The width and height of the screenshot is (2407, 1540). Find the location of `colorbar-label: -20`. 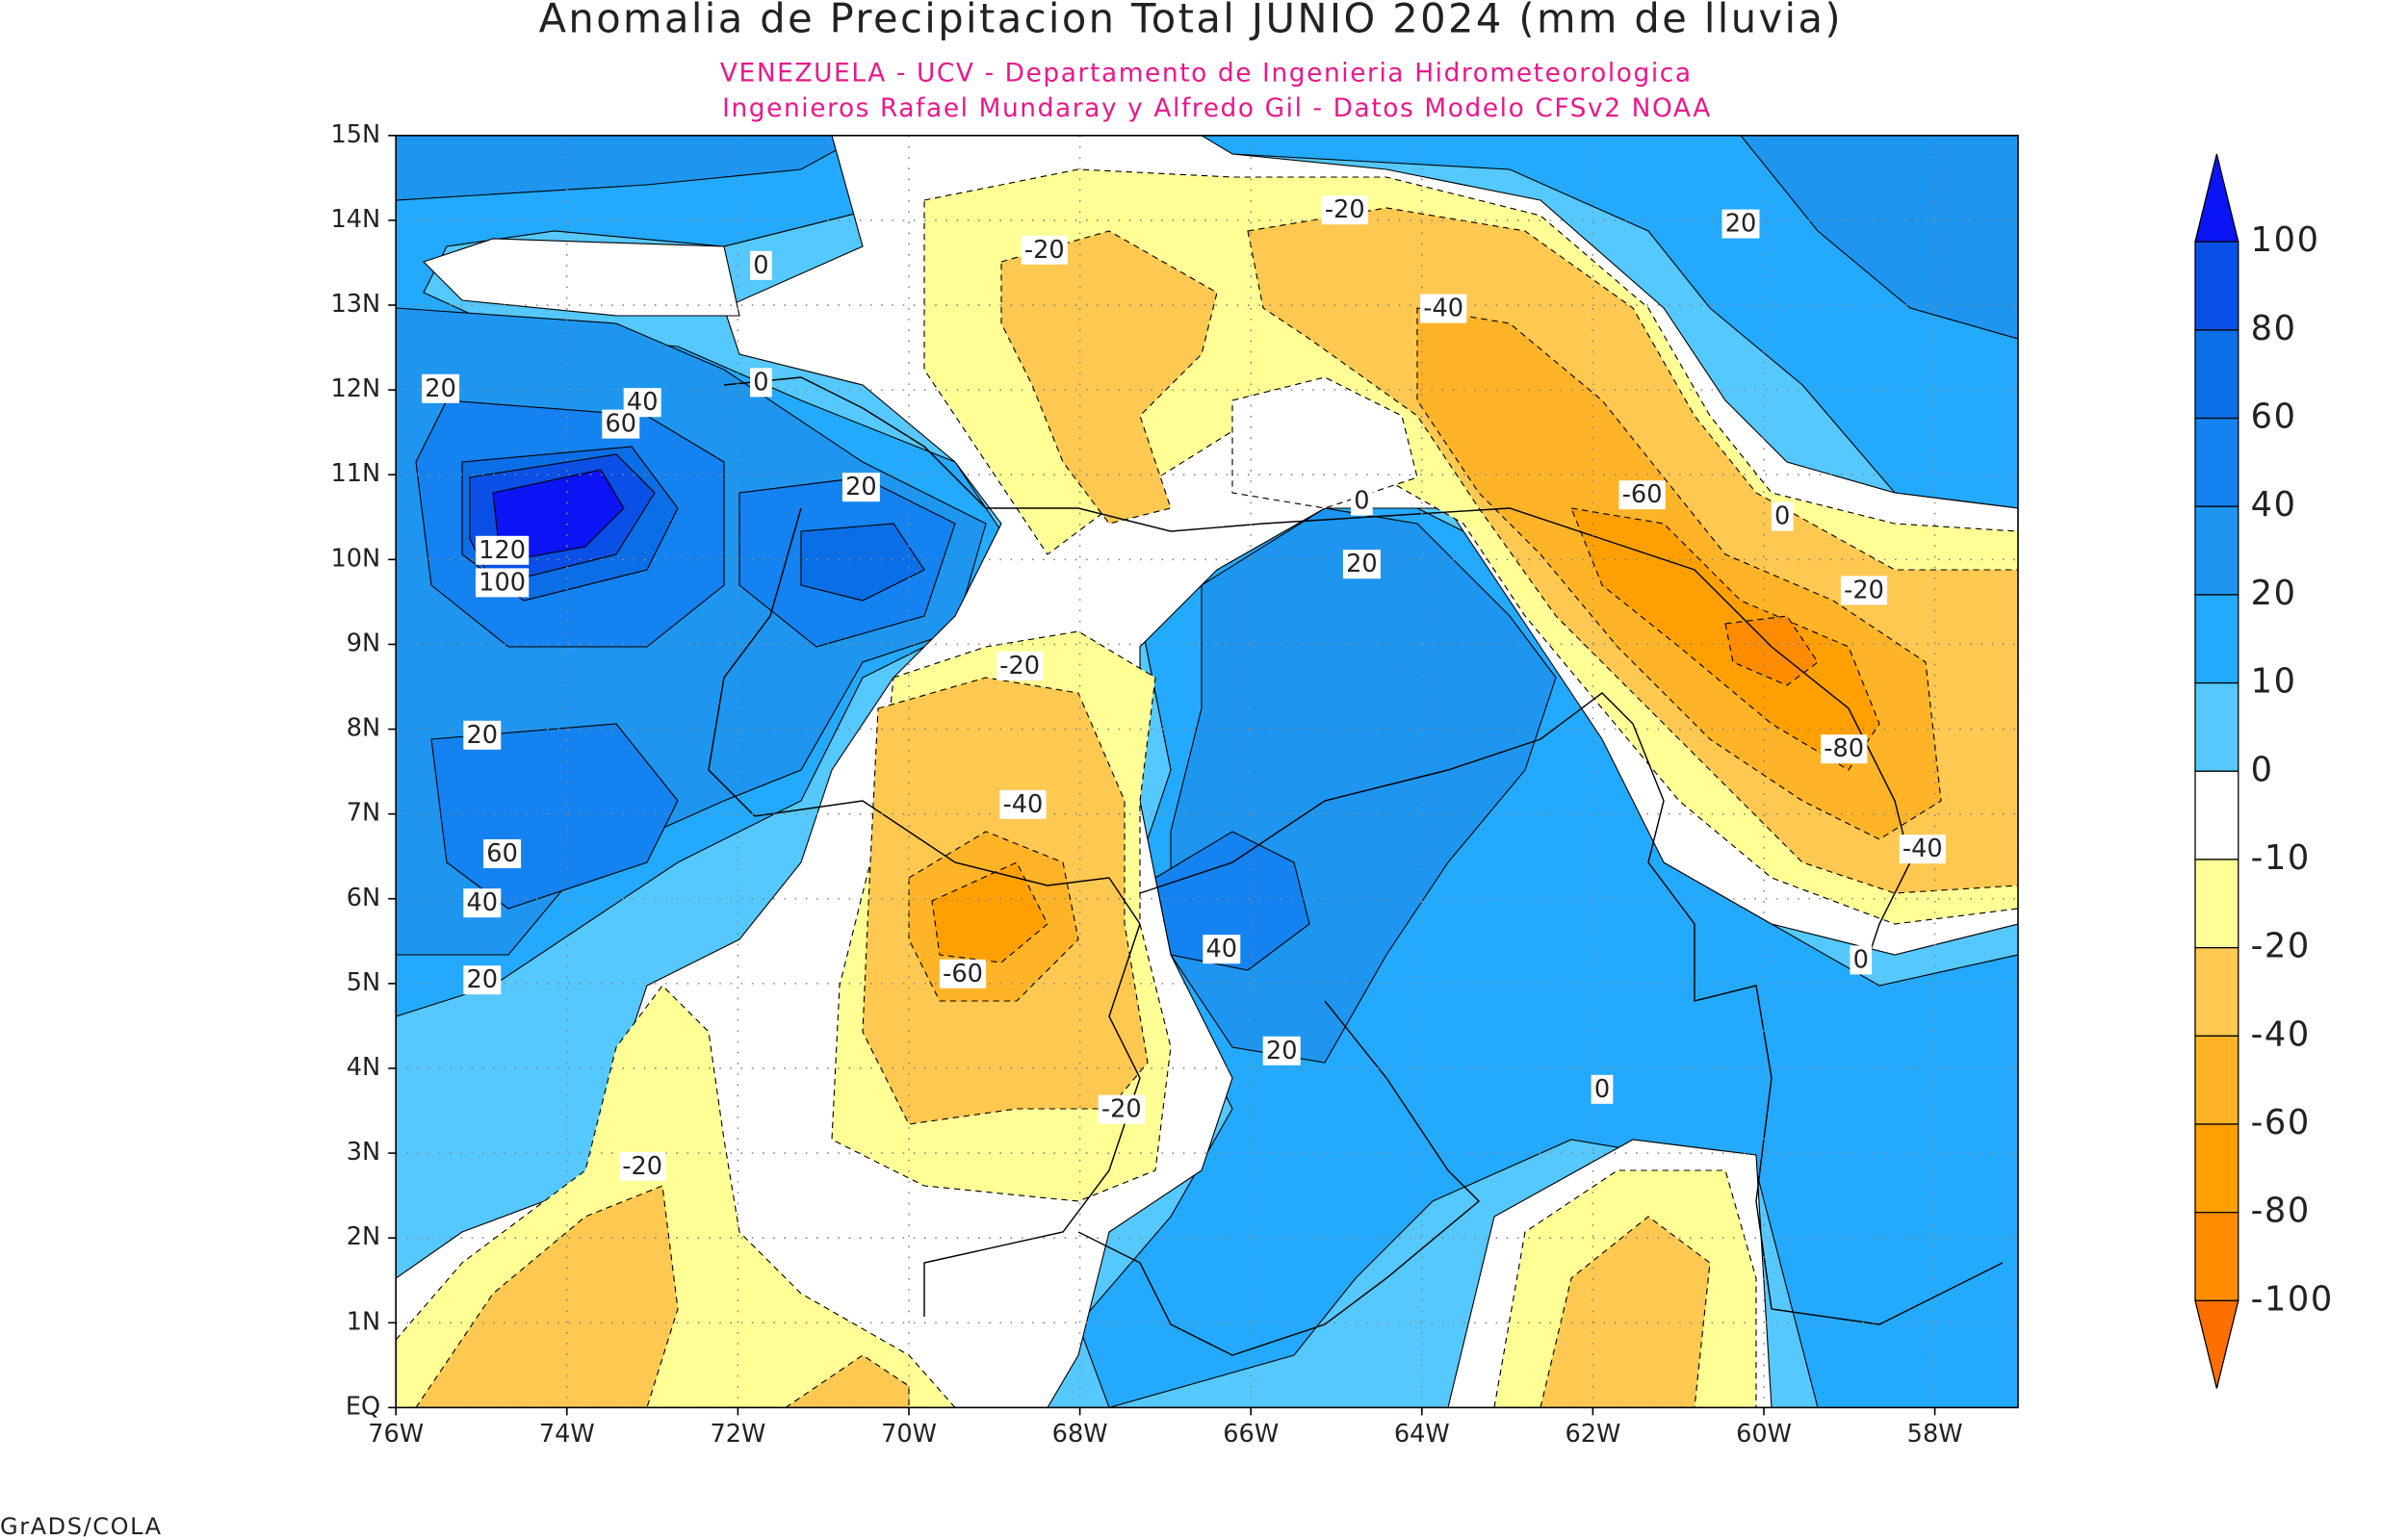

colorbar-label: -20 is located at coordinates (2281, 946).